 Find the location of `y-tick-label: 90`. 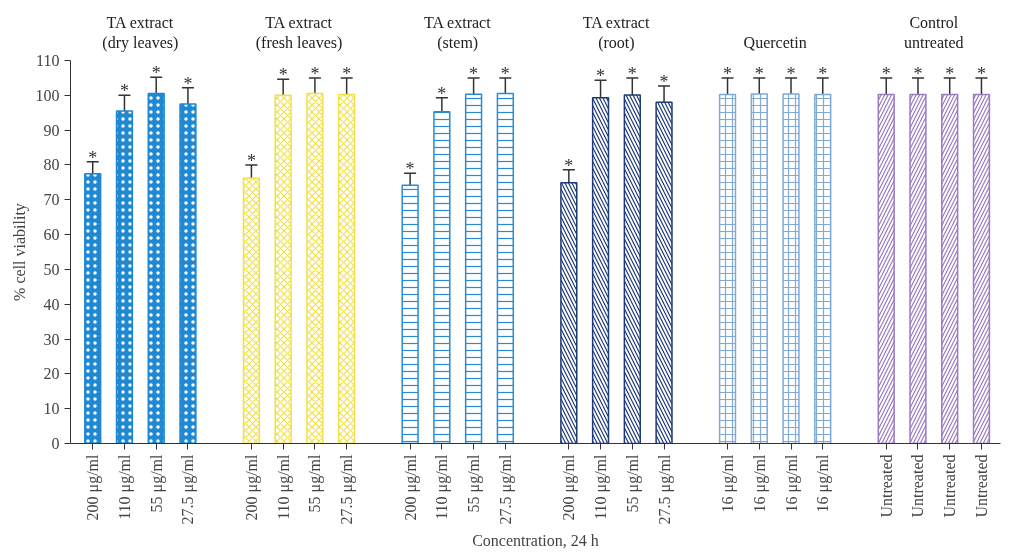

y-tick-label: 90 is located at coordinates (51, 130).